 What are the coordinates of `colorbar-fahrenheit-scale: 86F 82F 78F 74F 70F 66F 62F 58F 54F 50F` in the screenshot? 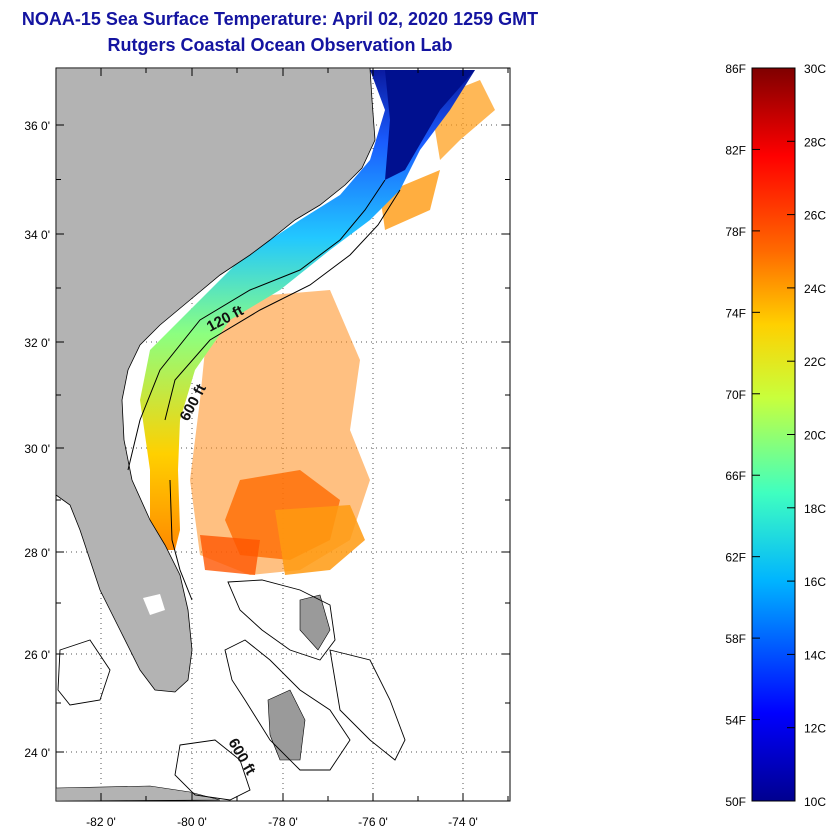 It's located at (742, 435).